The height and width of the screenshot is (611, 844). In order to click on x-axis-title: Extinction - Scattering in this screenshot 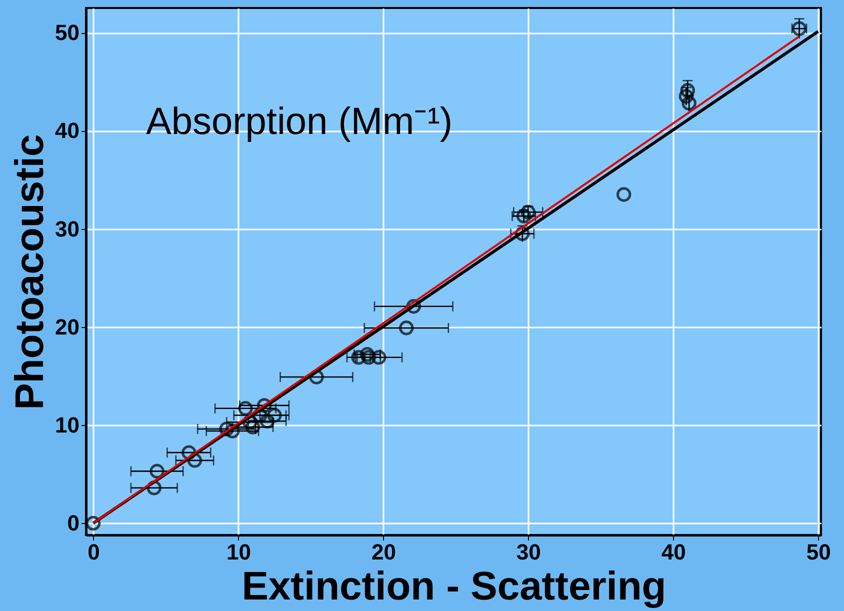, I will do `click(454, 586)`.